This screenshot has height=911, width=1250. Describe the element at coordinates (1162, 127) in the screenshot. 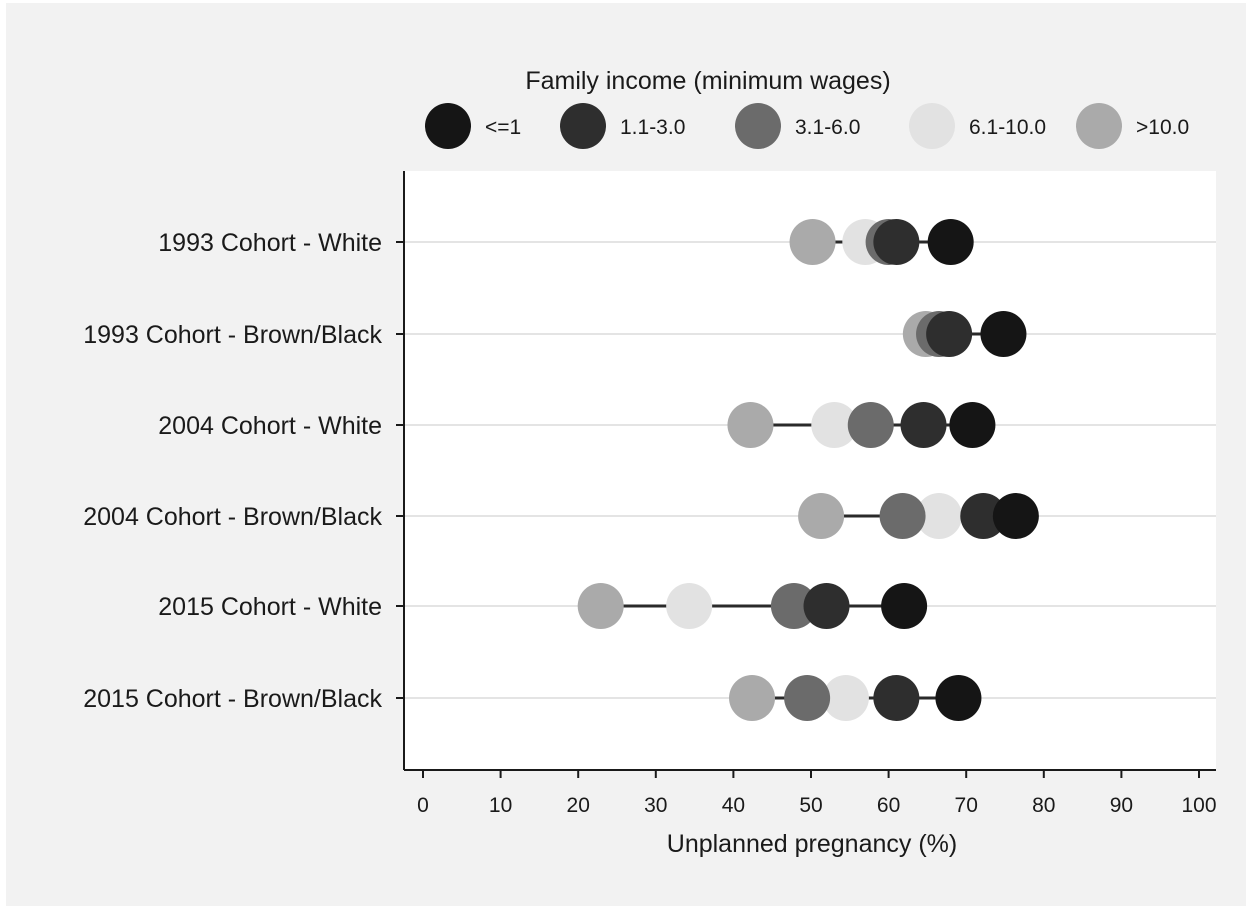

I see `legend-label-4: >10.0` at that location.